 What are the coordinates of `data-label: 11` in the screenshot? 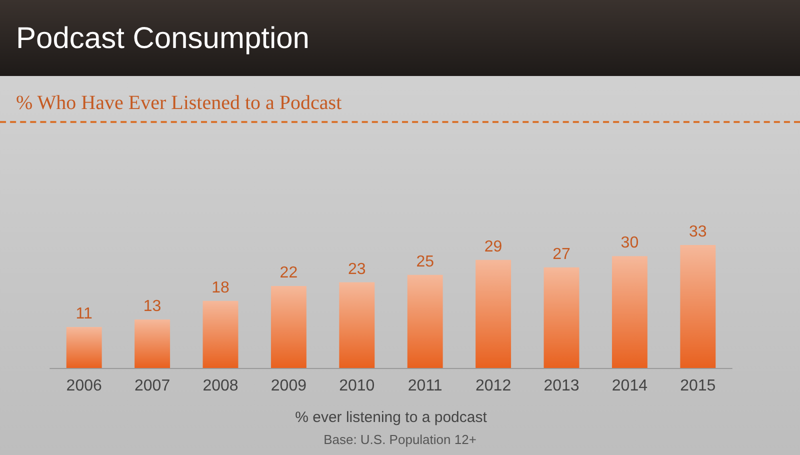 It's located at (84, 314).